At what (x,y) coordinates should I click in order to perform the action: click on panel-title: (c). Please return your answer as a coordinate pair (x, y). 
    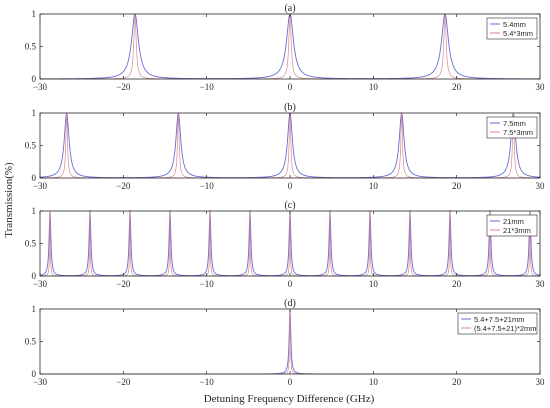
    Looking at the image, I should click on (289, 205).